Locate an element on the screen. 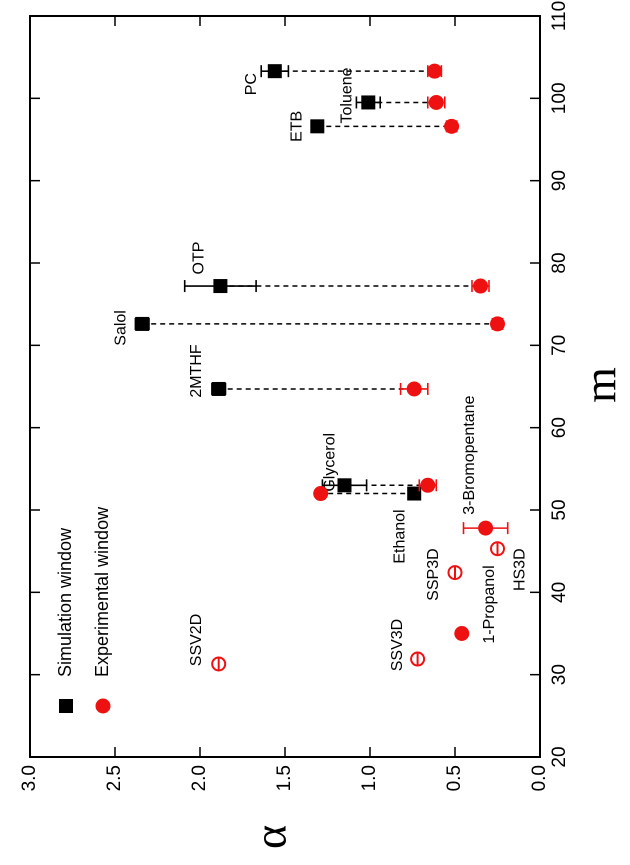 Image resolution: width=630 pixels, height=865 pixels. x-tick-label: 80 is located at coordinates (559, 262).